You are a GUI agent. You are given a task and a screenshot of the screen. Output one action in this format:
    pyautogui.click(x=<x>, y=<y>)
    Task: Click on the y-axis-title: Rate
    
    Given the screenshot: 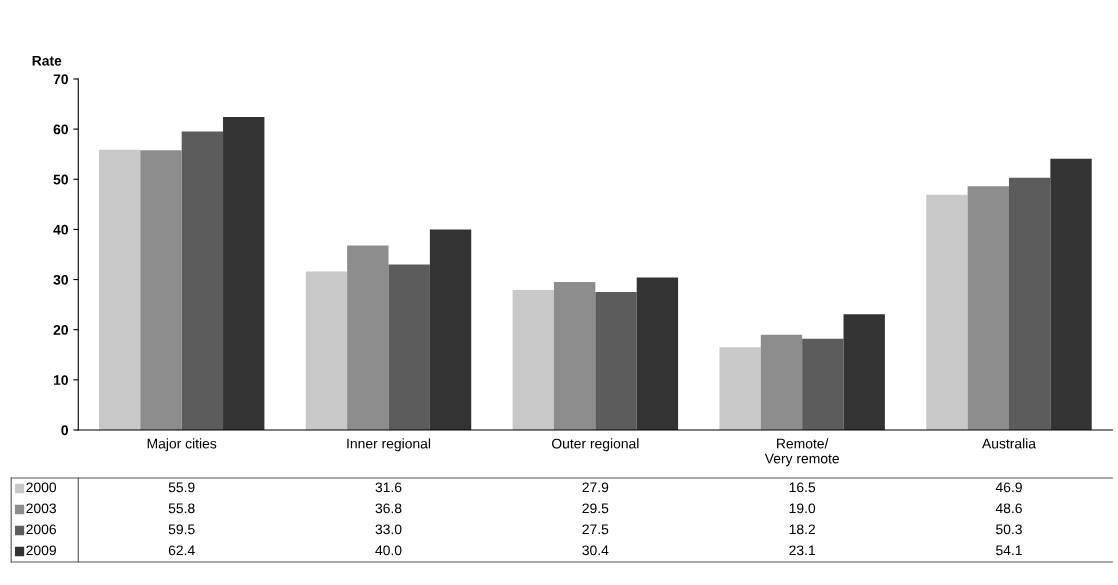 What is the action you would take?
    pyautogui.click(x=47, y=61)
    